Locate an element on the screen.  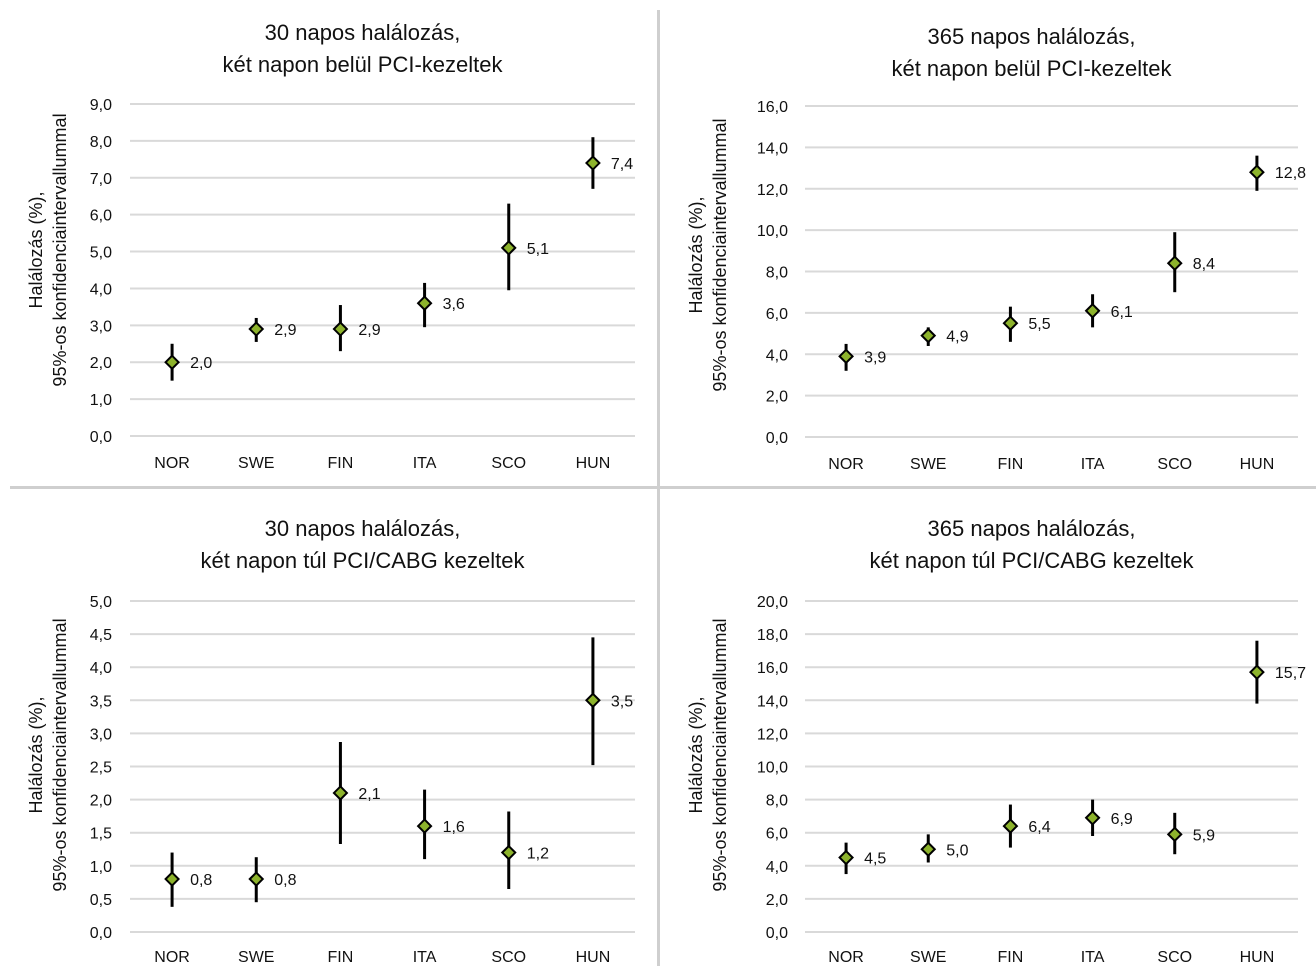
data-label: 2,1 is located at coordinates (369, 794).